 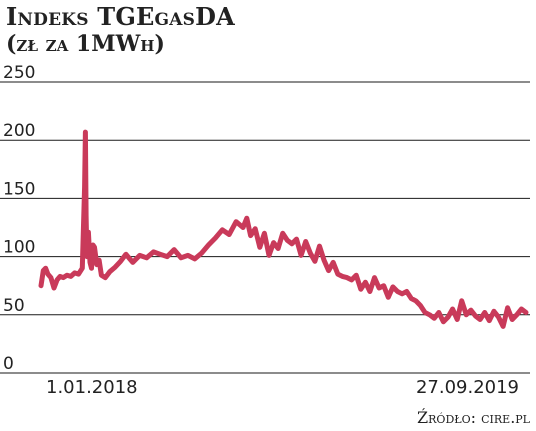 What do you see at coordinates (19, 131) in the screenshot?
I see `y-tick-label: 200` at bounding box center [19, 131].